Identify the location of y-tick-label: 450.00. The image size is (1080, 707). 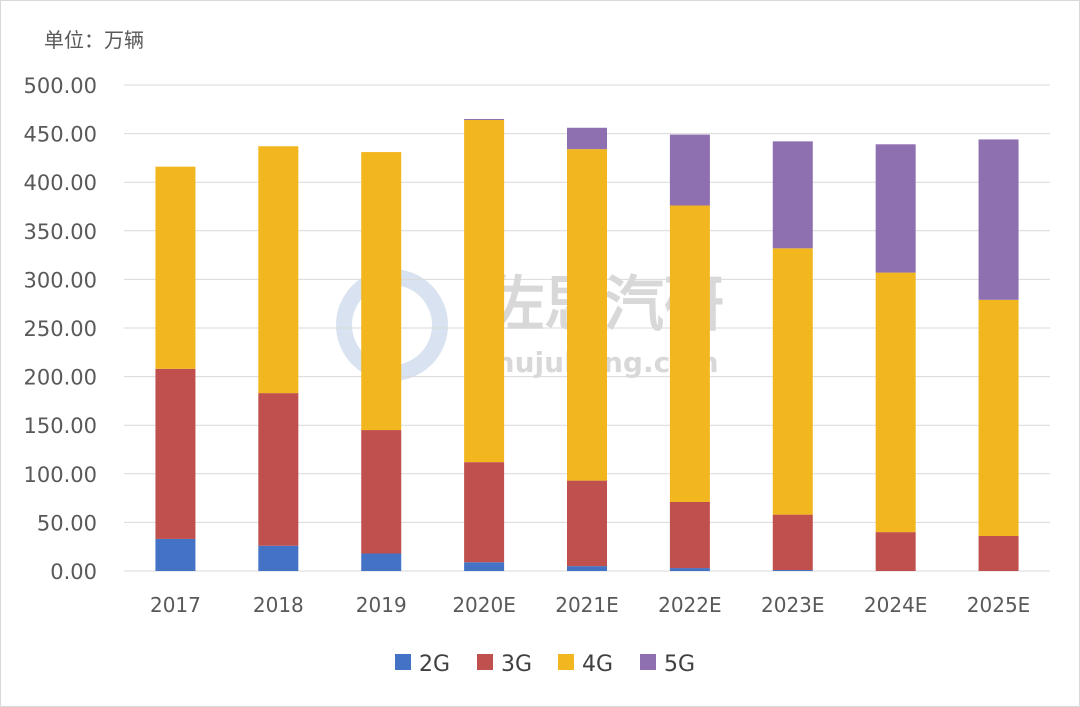
(60, 135).